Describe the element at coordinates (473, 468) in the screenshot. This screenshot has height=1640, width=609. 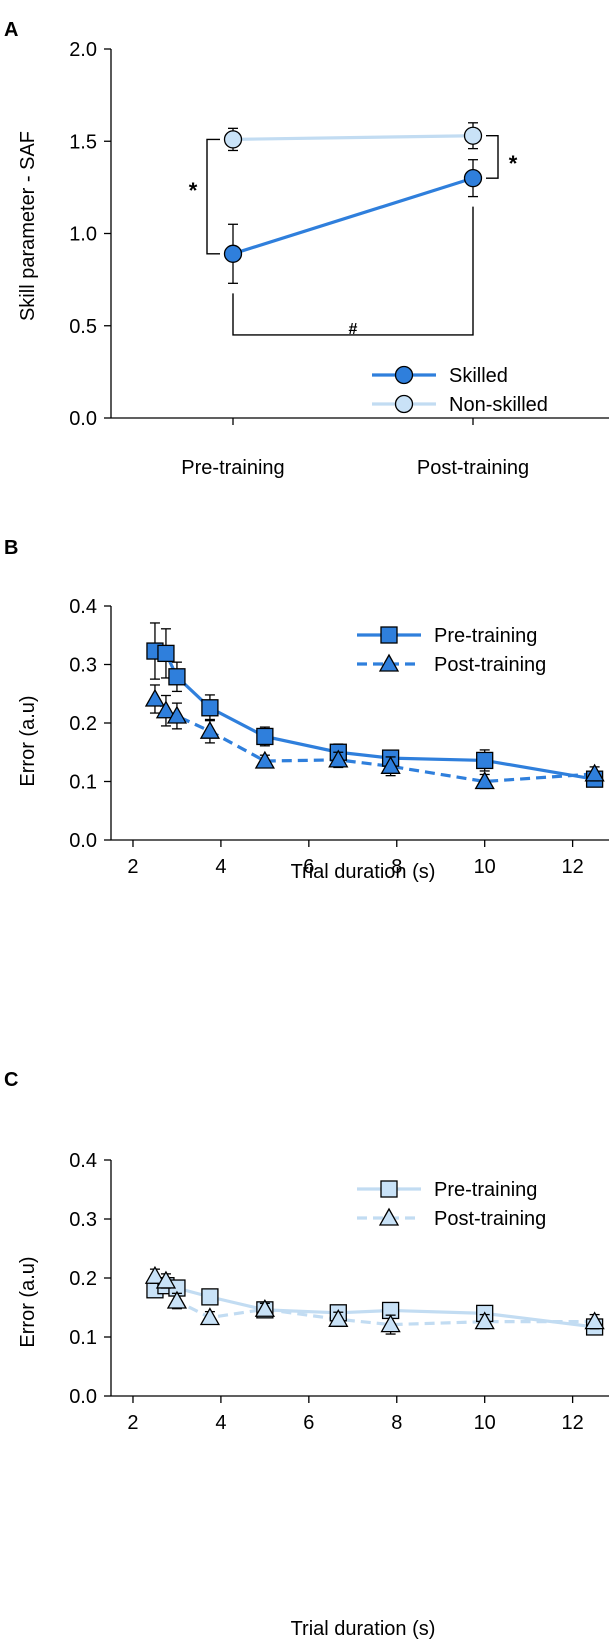
I see `panel-a-xtick-label: Post-training` at that location.